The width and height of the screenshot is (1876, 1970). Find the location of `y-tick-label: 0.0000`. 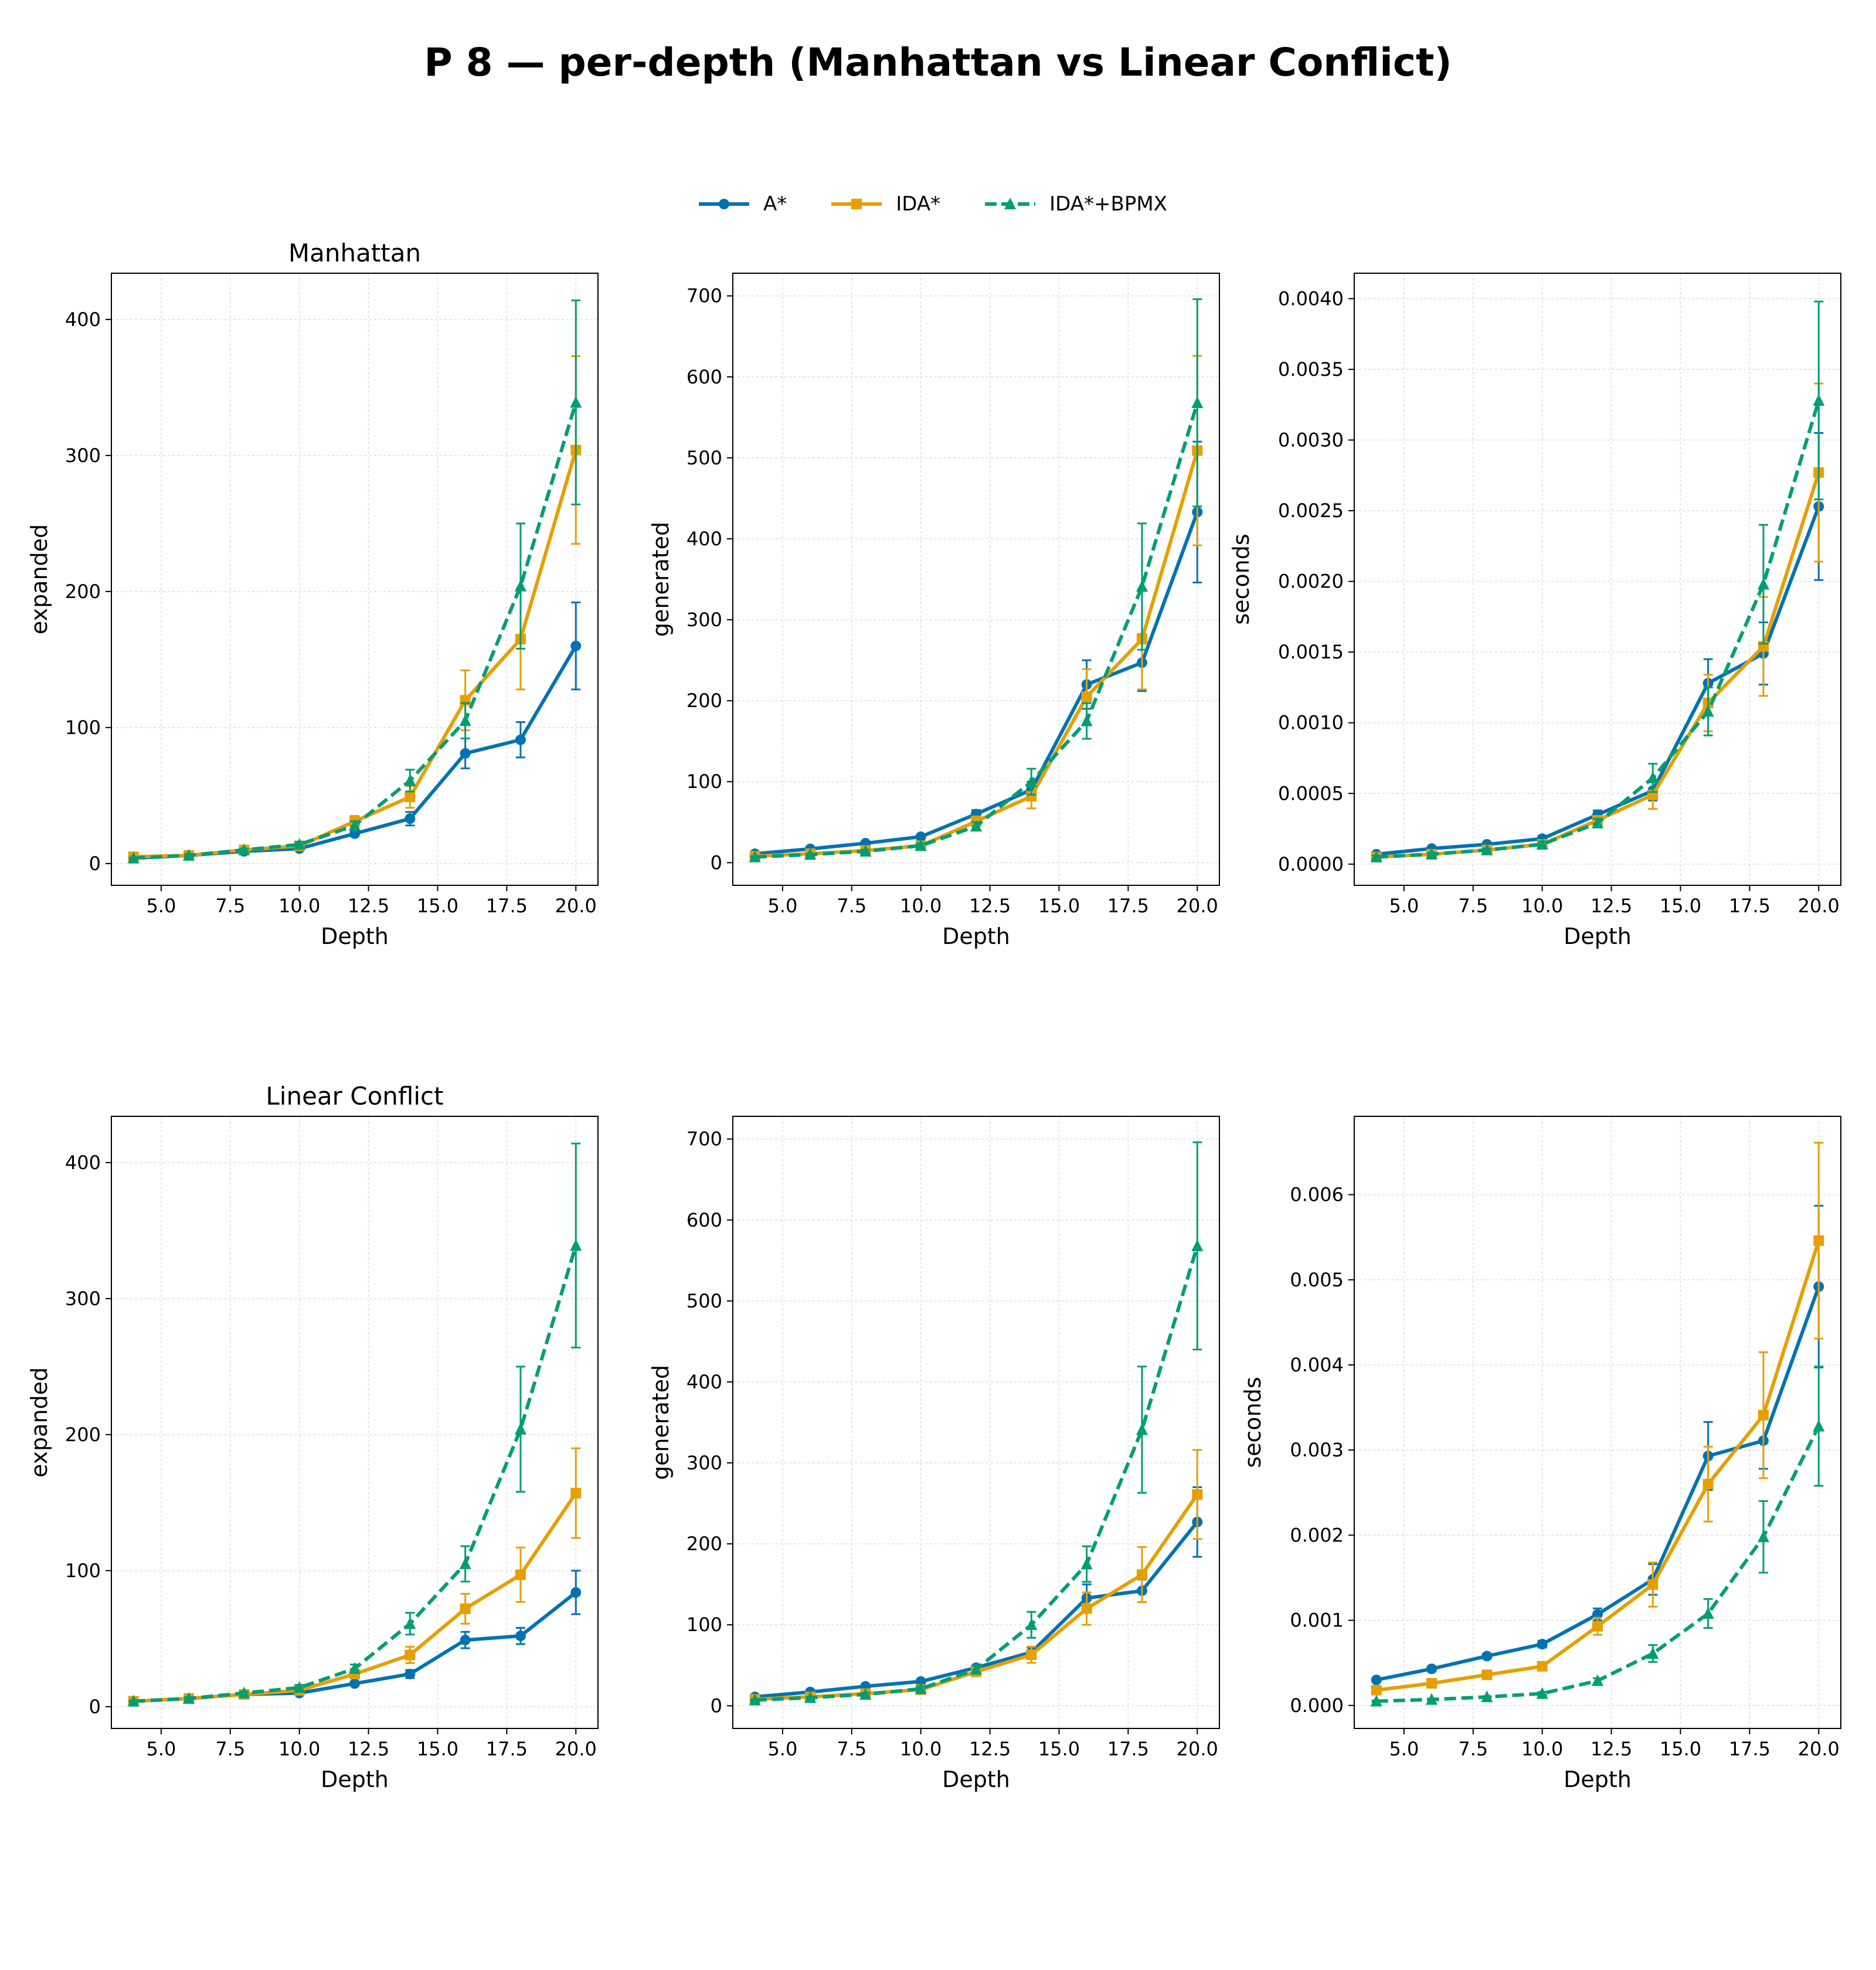

y-tick-label: 0.0000 is located at coordinates (1311, 864).